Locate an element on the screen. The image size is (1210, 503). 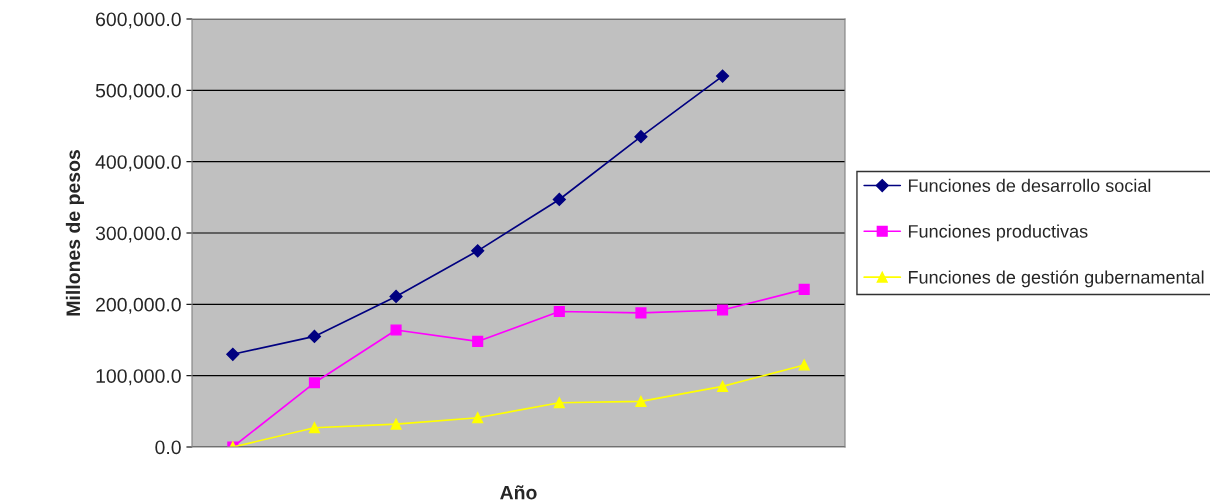
y-tick-label: 200,000.0 is located at coordinates (138, 305).